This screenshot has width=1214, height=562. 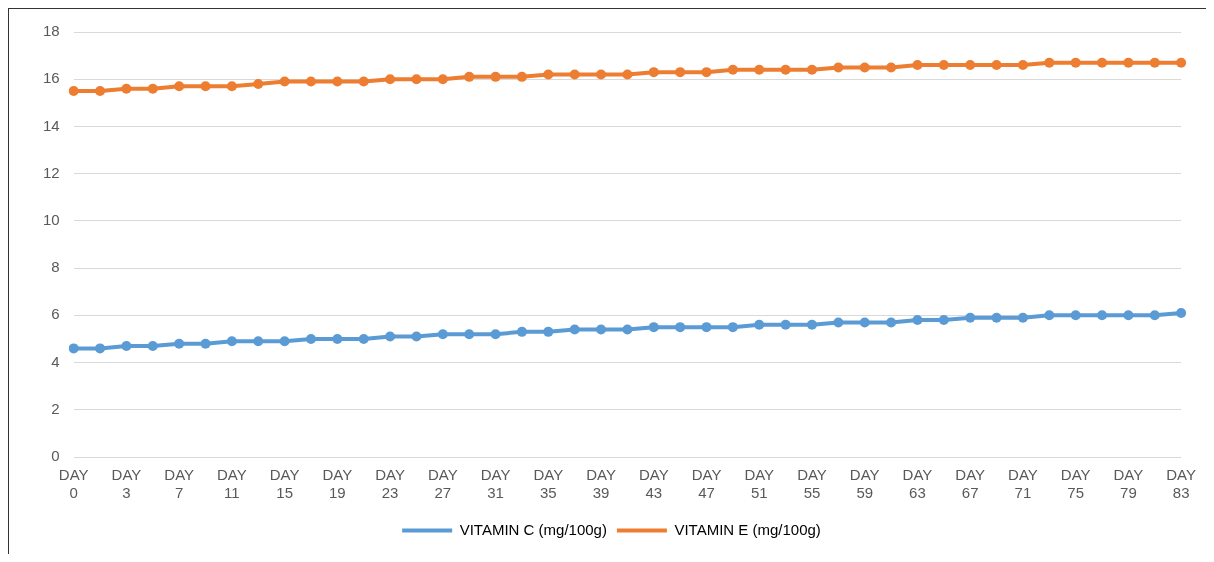 I want to click on y-tick-label: 2, so click(x=55, y=408).